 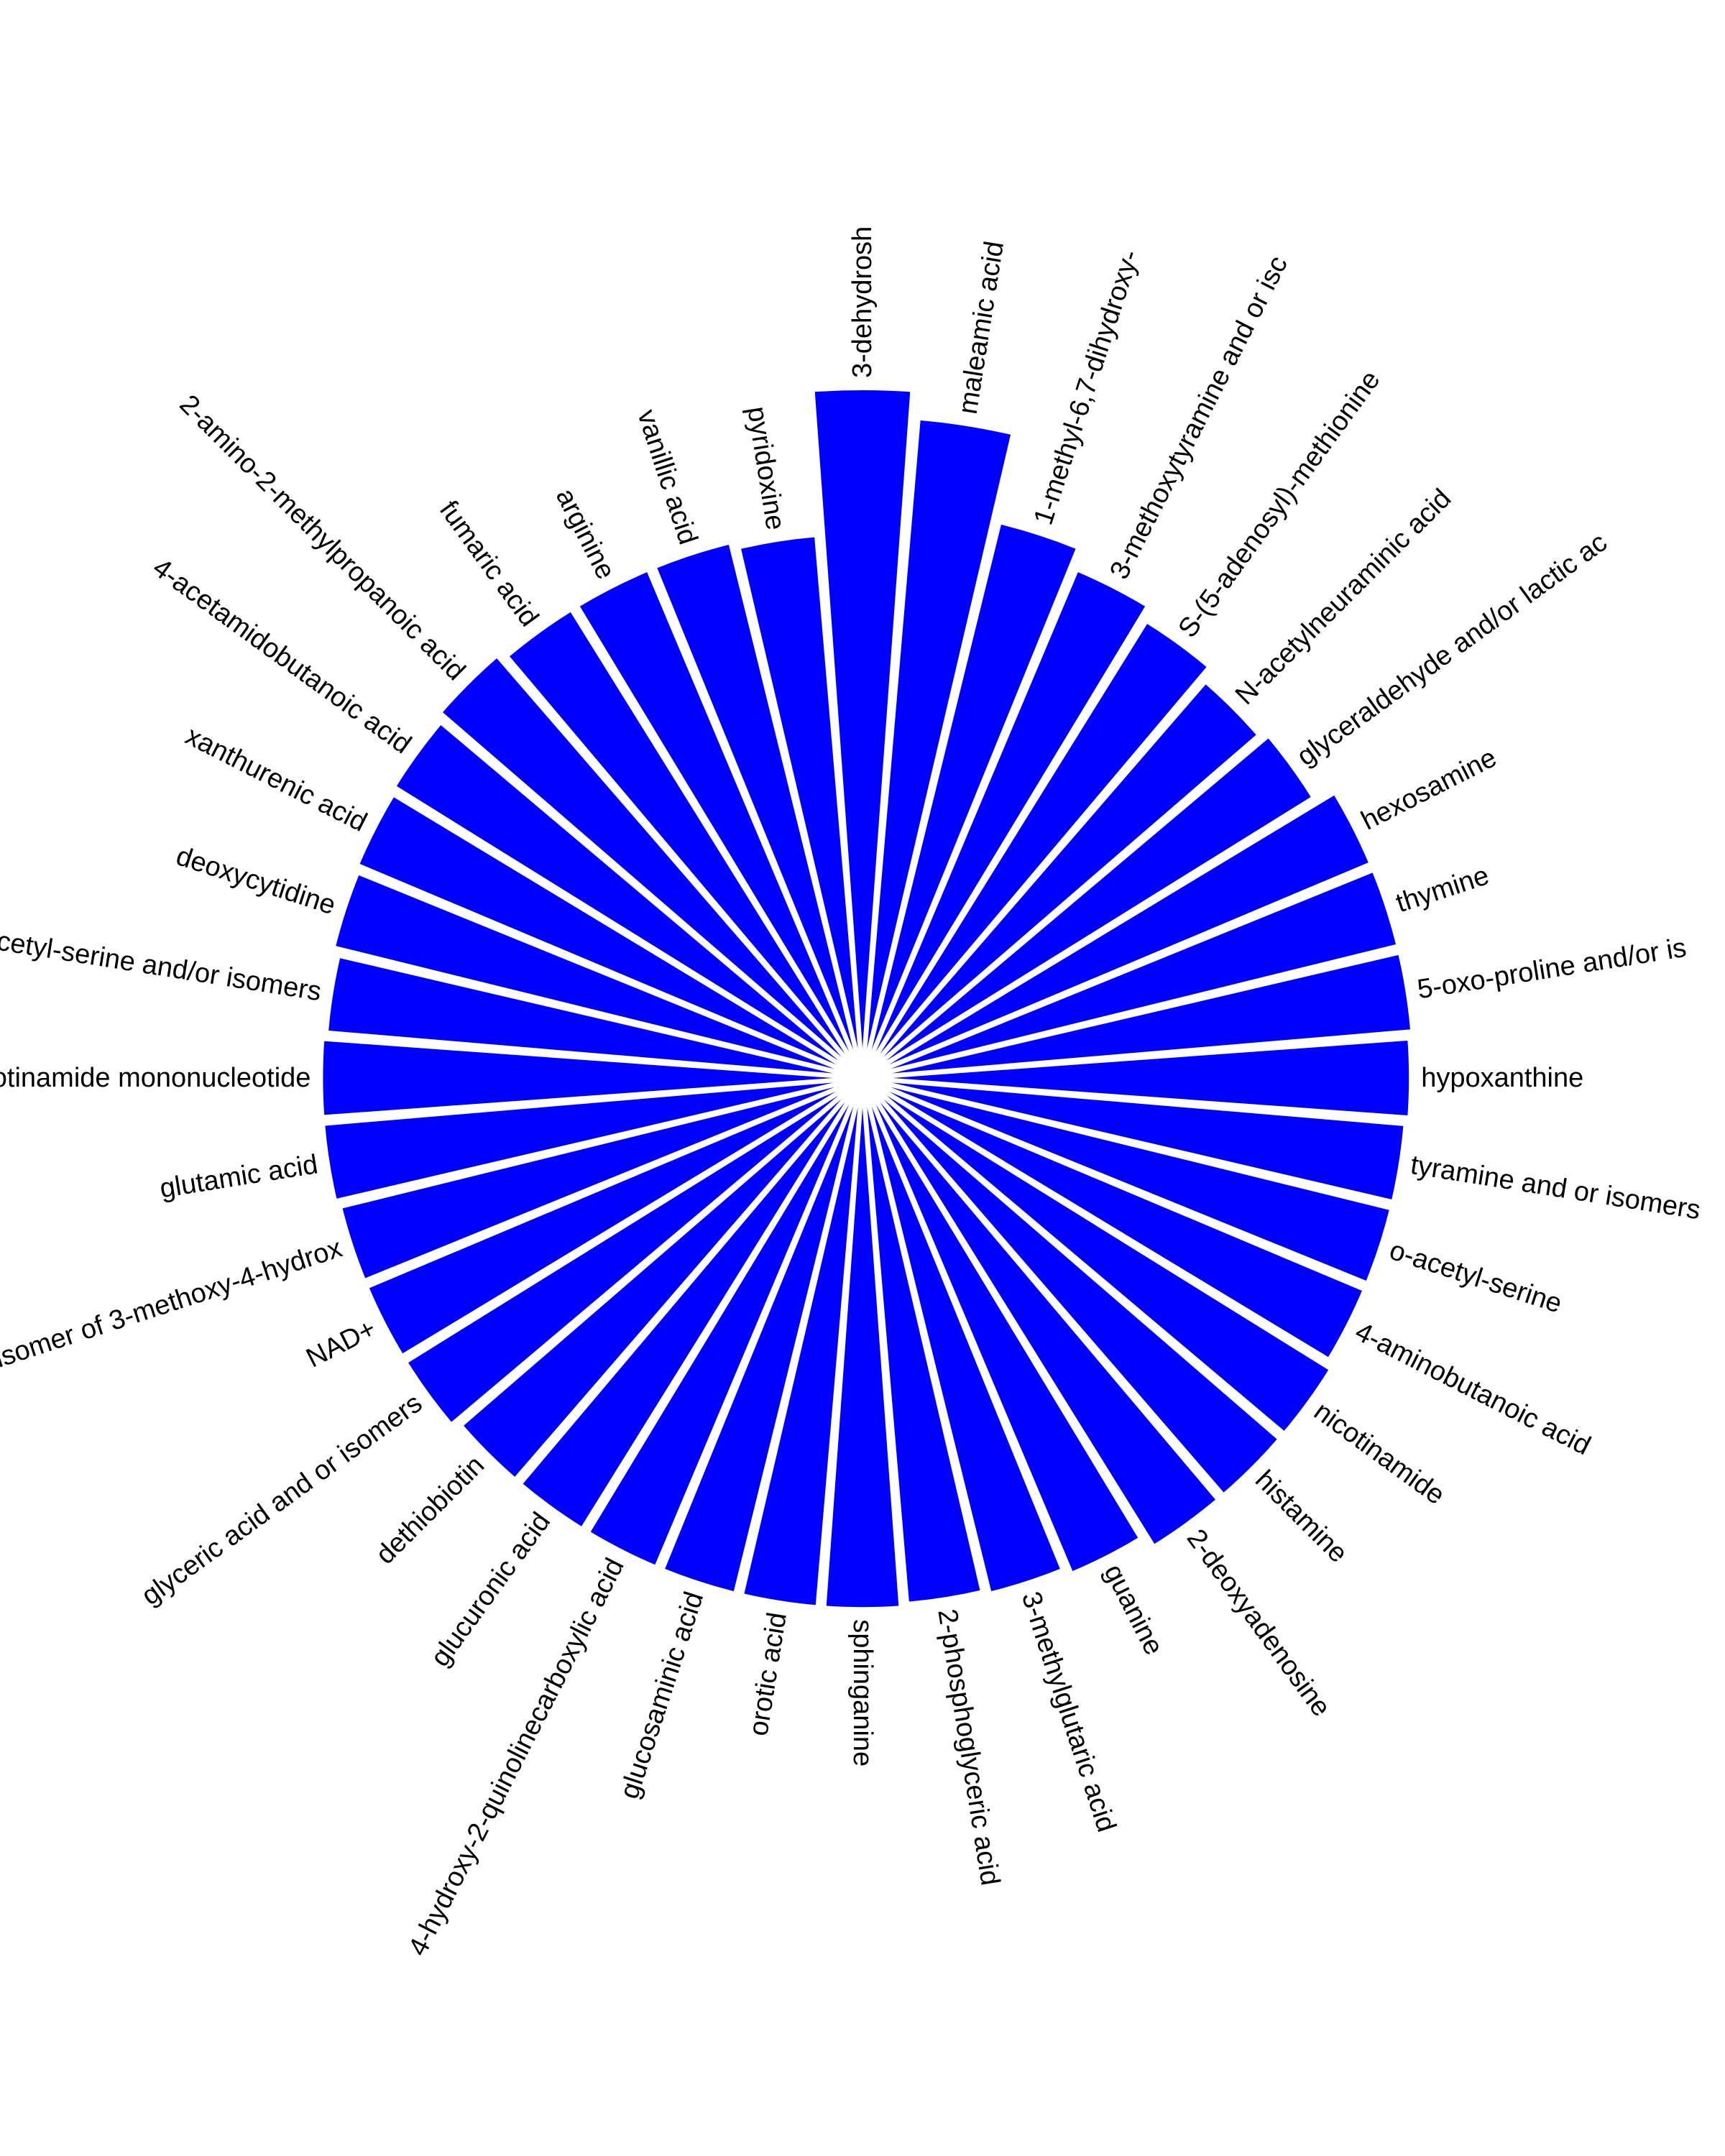 What do you see at coordinates (1556, 1187) in the screenshot?
I see `bar-label-11: tyramine and or isomers` at bounding box center [1556, 1187].